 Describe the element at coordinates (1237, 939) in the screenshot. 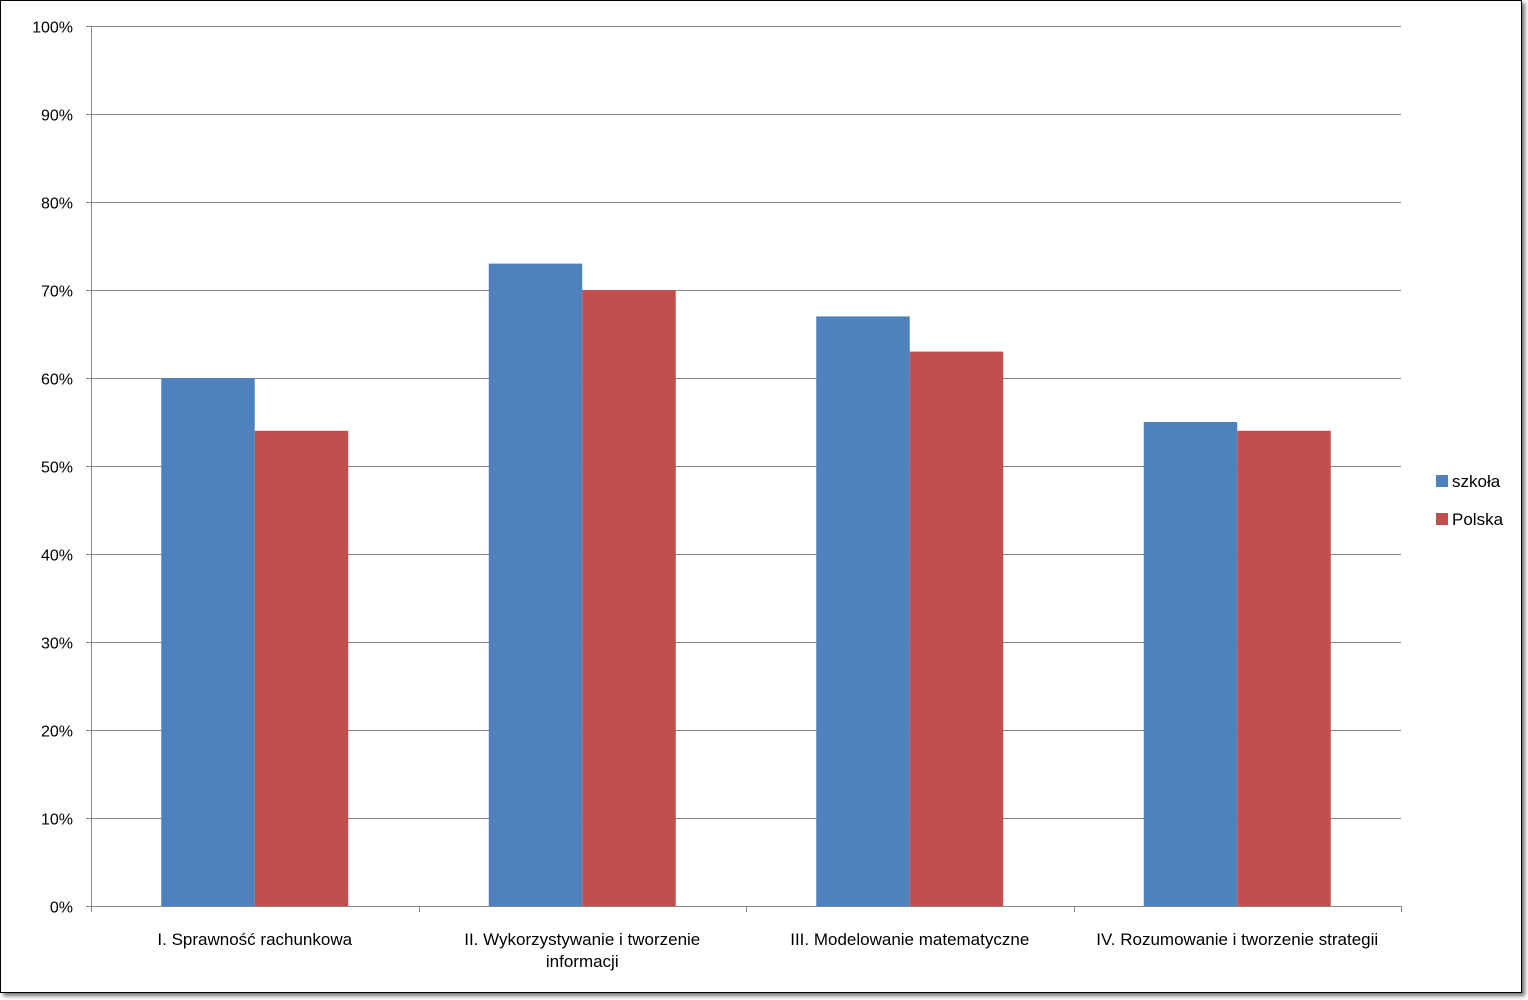

I see `x-category-label: IV. Rozumowanie i tworzenie strategii` at that location.